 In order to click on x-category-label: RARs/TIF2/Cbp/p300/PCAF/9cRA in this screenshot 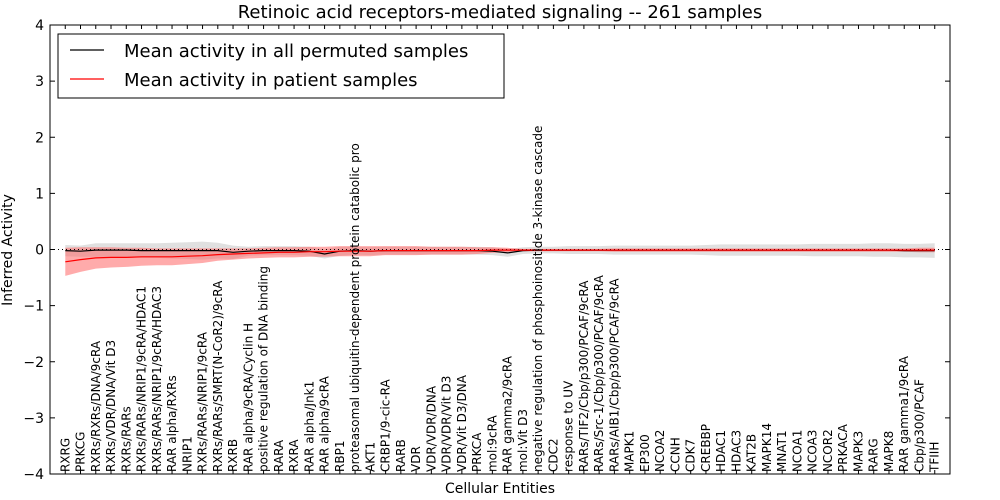, I will do `click(584, 376)`.